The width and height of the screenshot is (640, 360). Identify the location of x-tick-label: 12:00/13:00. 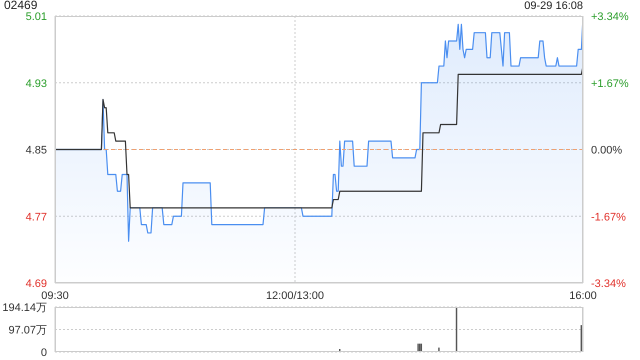
(295, 296).